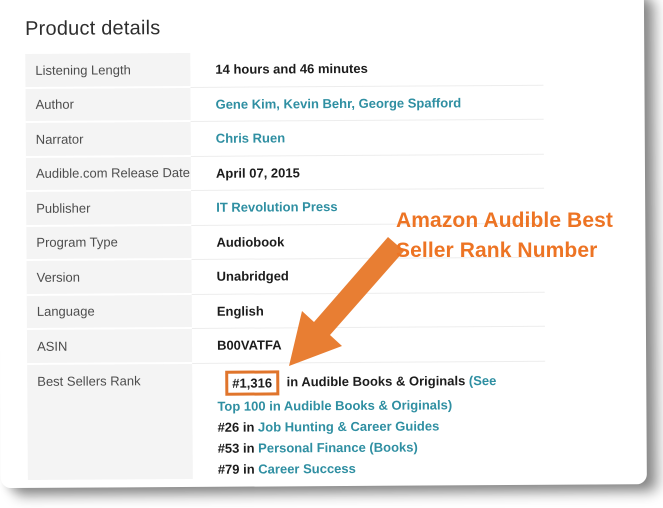 Image resolution: width=663 pixels, height=508 pixels. I want to click on row-label: ASIN, so click(109, 346).